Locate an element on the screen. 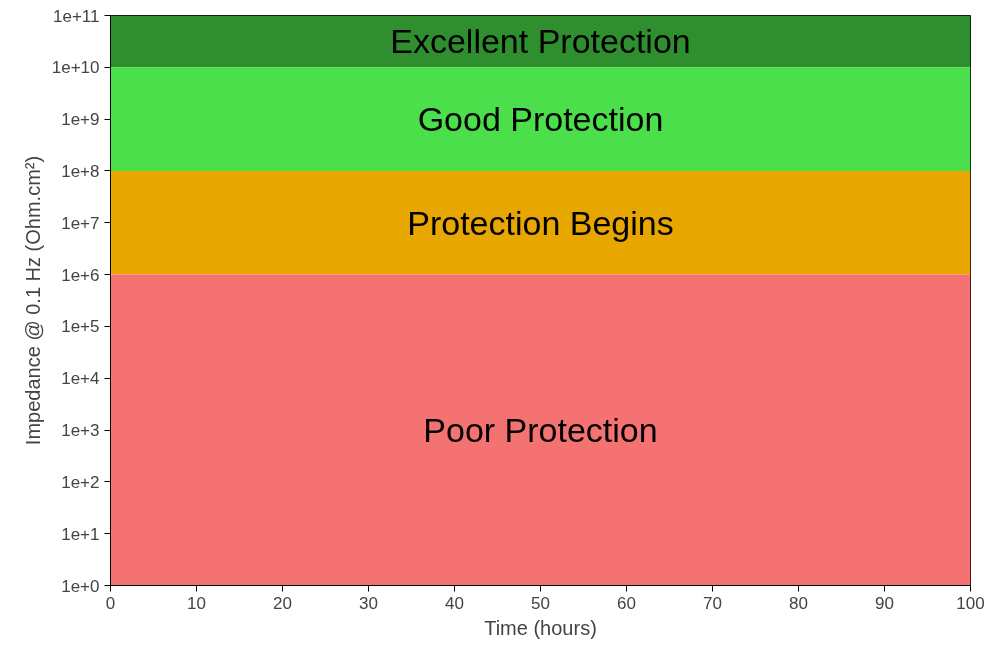  y-tick-label: 1e+2 is located at coordinates (80, 482).